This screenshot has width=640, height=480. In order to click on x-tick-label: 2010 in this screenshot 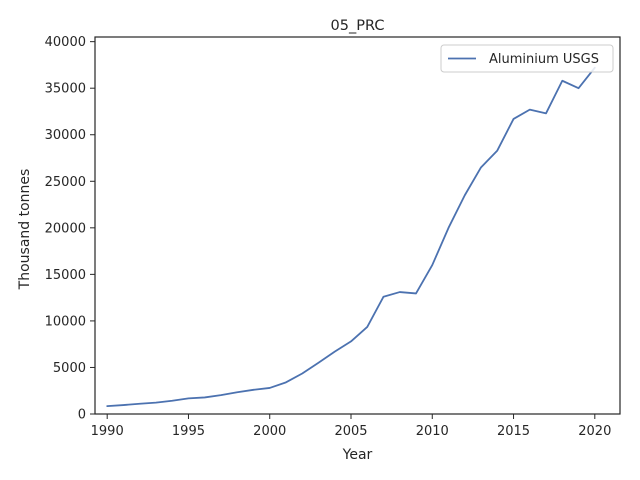, I will do `click(432, 431)`.